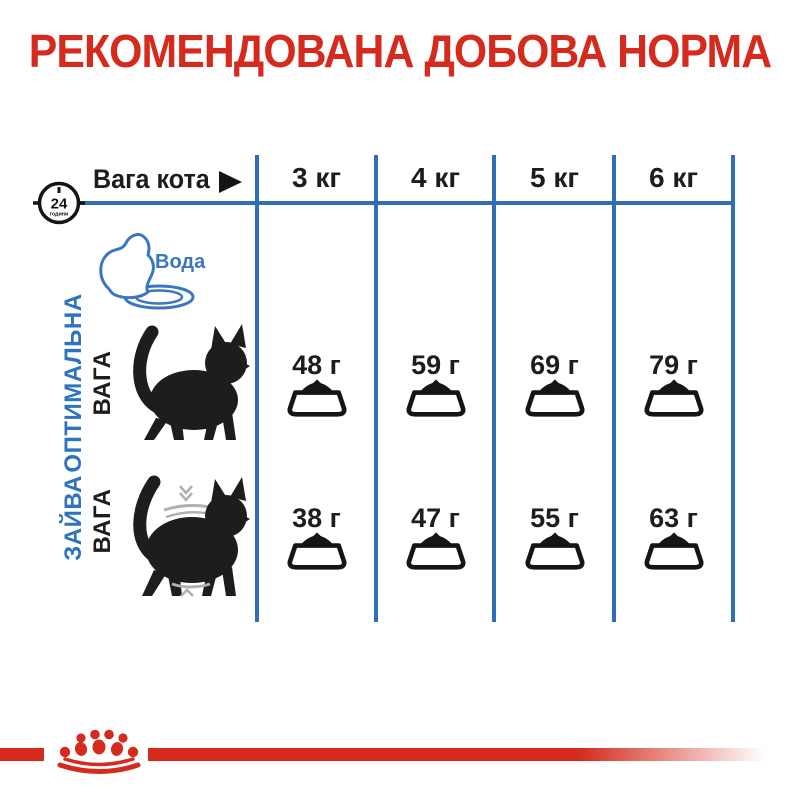 This screenshot has width=800, height=800. I want to click on portion-value: 63 г, so click(673, 518).